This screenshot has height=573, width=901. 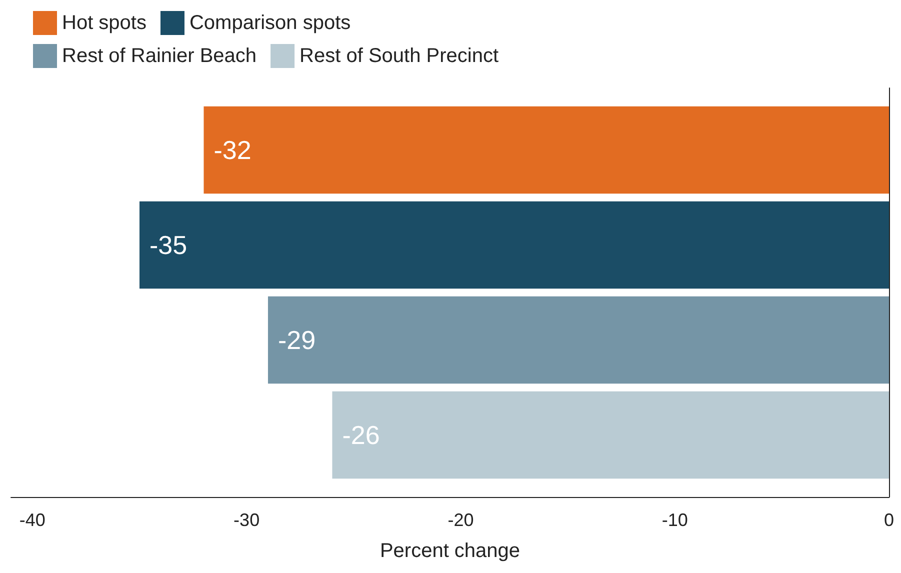 What do you see at coordinates (159, 56) in the screenshot?
I see `legend-label: Rest of Rainier Beach` at bounding box center [159, 56].